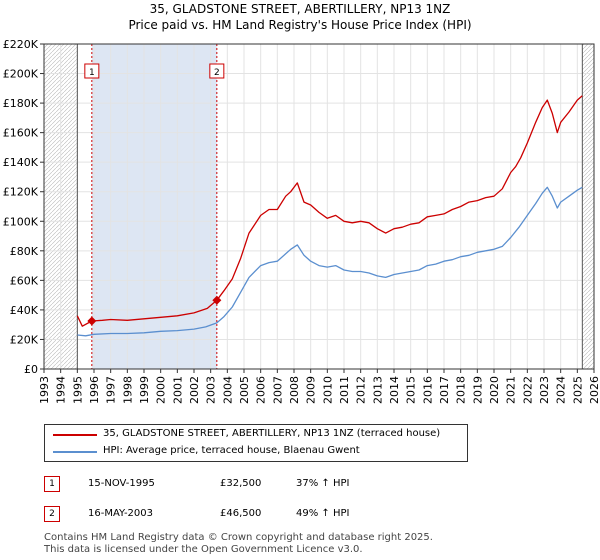  I want to click on x-tick-label: 1997, so click(111, 390).